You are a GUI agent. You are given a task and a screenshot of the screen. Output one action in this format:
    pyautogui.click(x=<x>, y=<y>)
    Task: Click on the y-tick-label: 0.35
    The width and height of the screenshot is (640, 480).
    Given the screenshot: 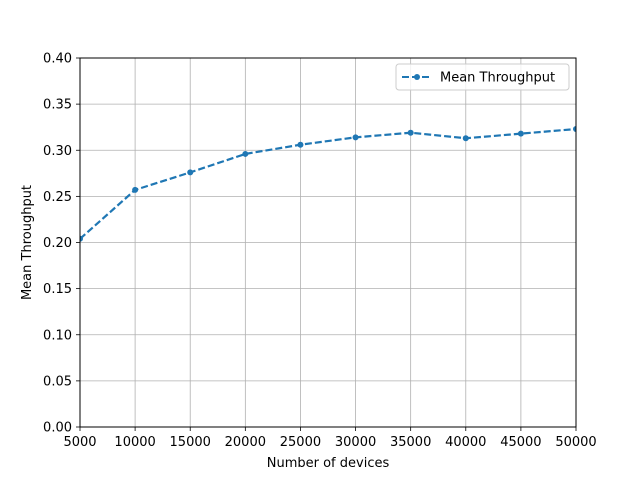 What is the action you would take?
    pyautogui.click(x=57, y=105)
    